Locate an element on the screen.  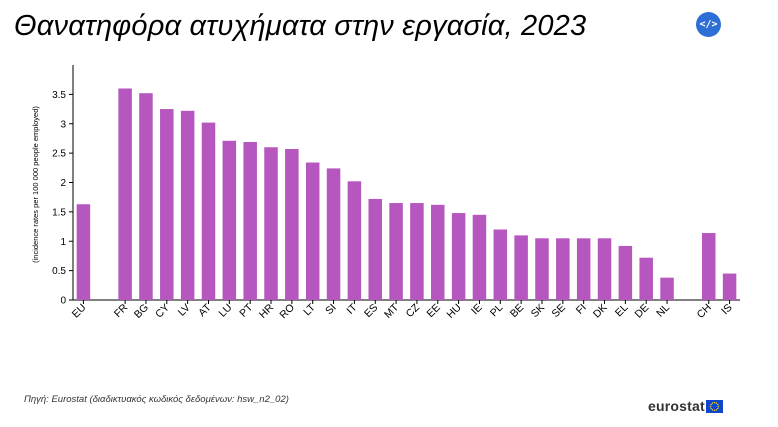
bar-de is located at coordinates (646, 278).